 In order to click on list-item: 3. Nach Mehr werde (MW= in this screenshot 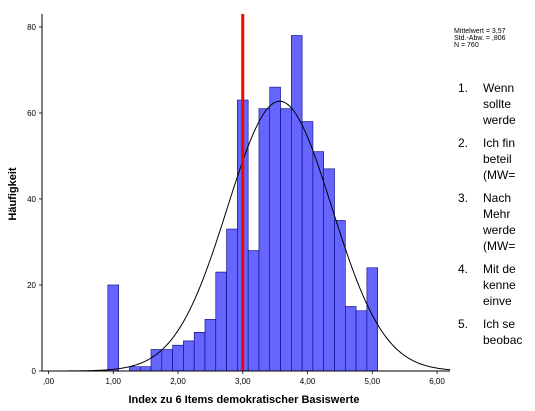, I will do `click(495, 222)`.